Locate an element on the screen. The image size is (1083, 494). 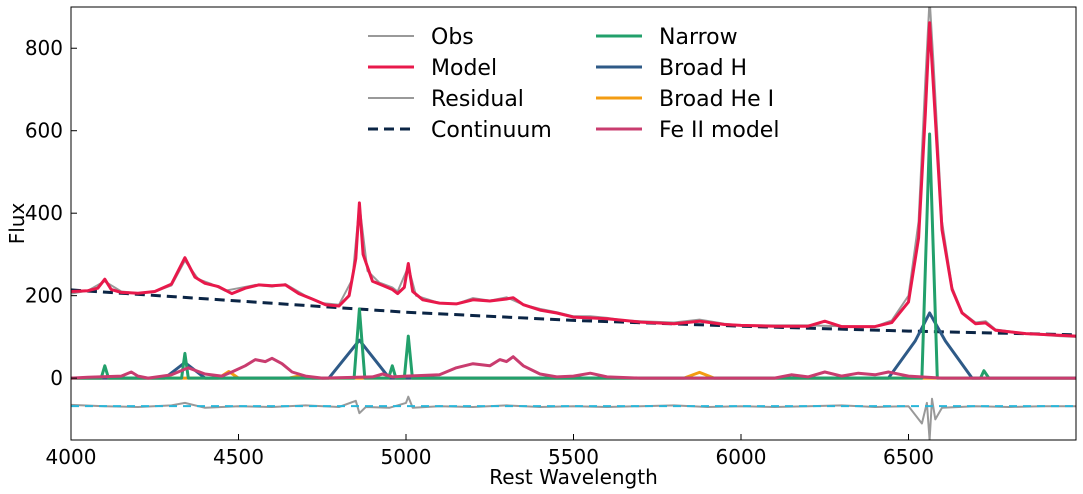
series-continuum is located at coordinates (573, 312).